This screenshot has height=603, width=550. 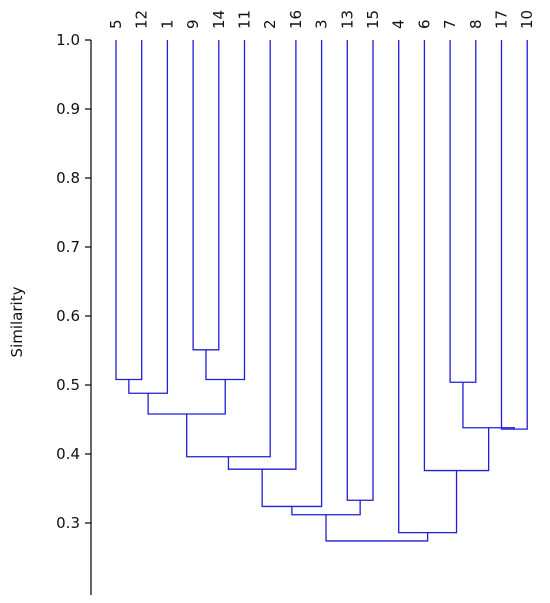 What do you see at coordinates (450, 24) in the screenshot?
I see `leaf-label: 7` at bounding box center [450, 24].